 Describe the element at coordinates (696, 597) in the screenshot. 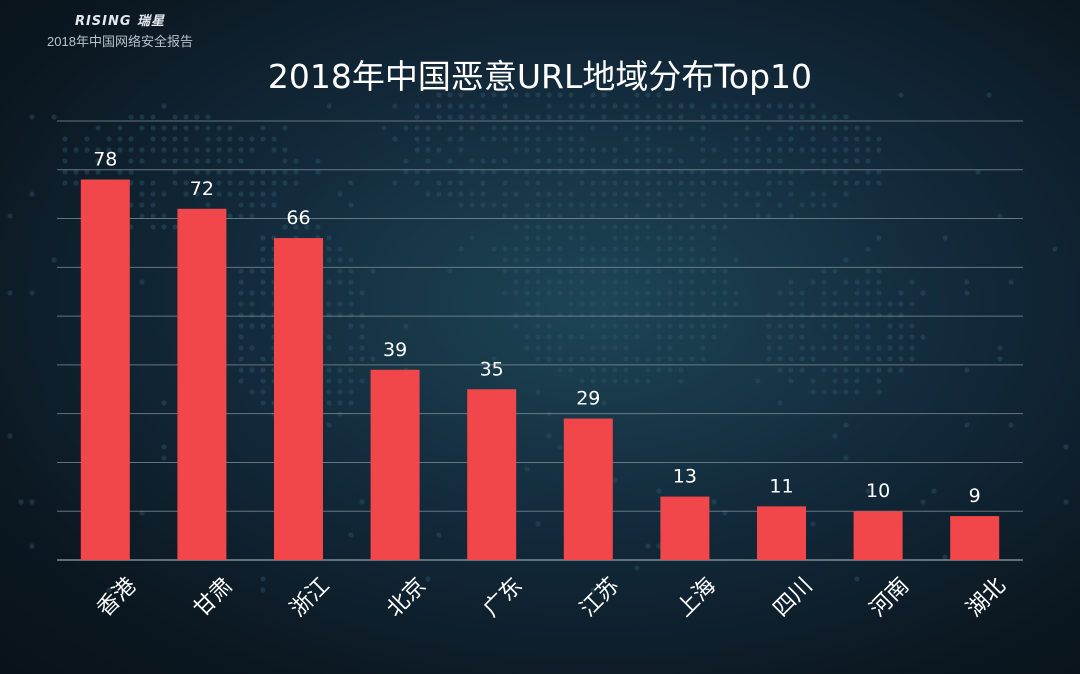

I see `x-tick-label-7: 上海` at that location.